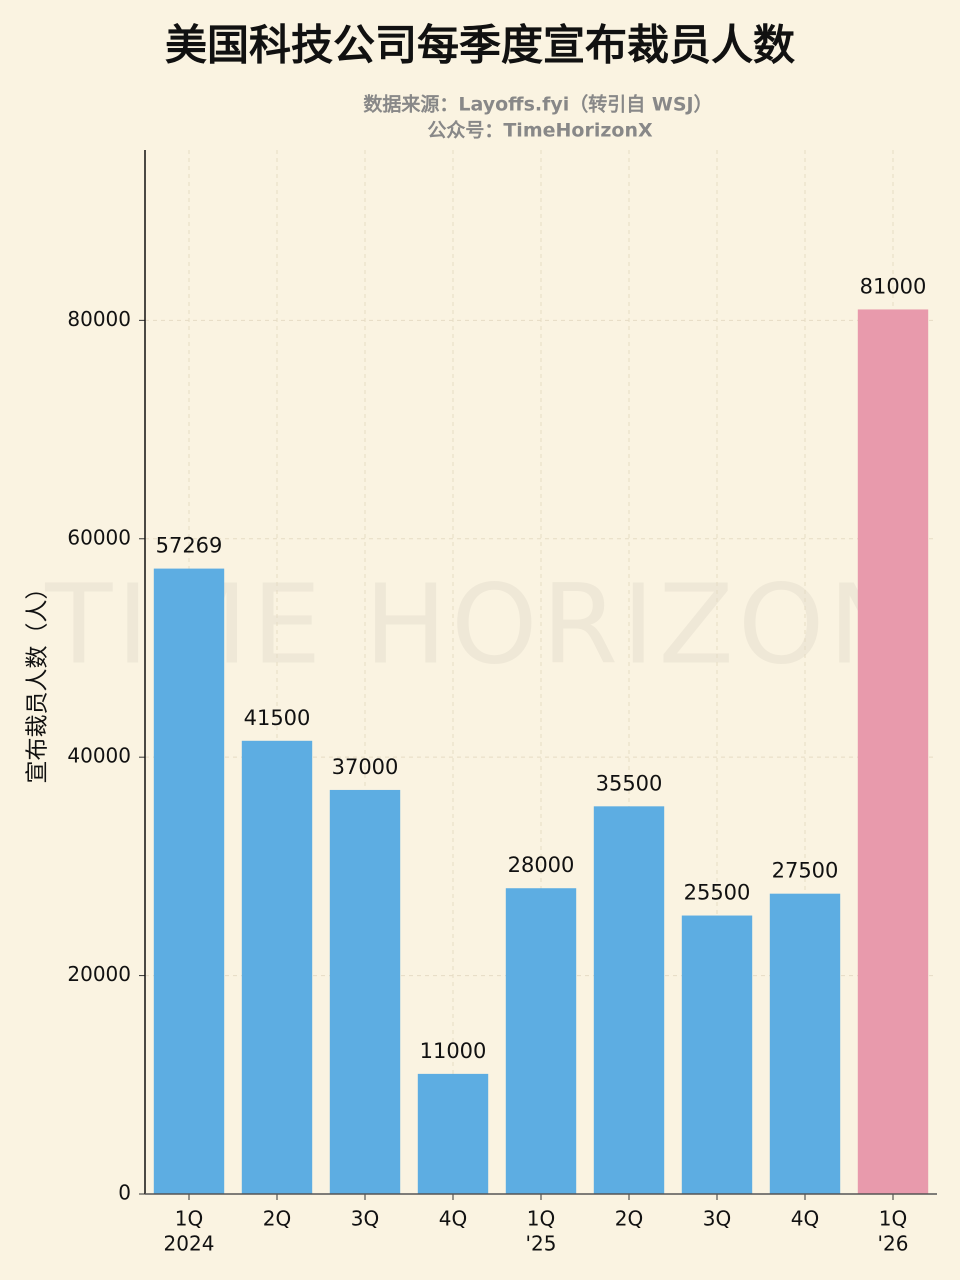 This screenshot has height=1280, width=960. I want to click on subtitle: 数据来源：Layoffs.fyi（转引自 WSJ）, so click(537, 104).